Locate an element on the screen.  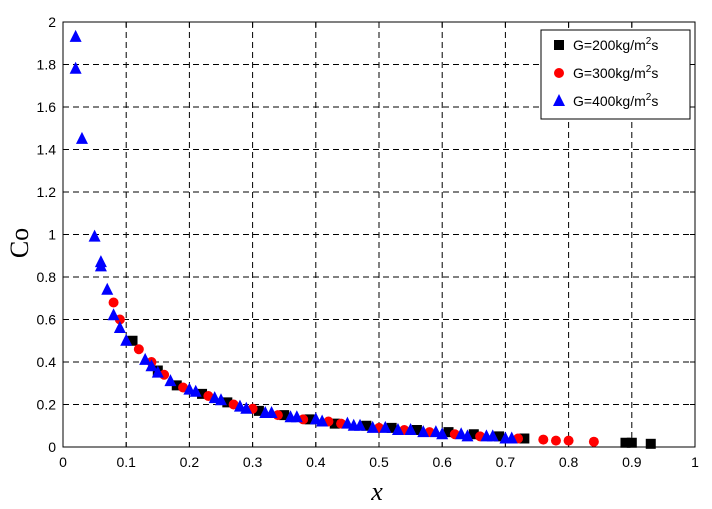
x-tick-label: 0.4 is located at coordinates (316, 462).